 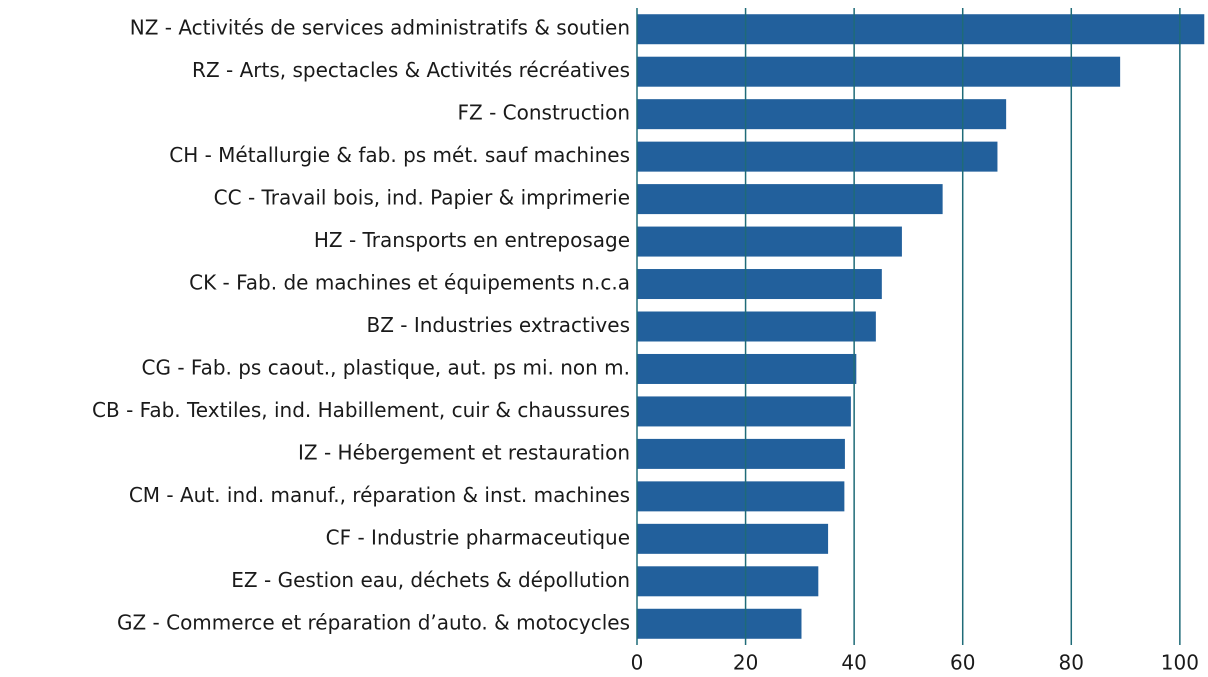 I want to click on y-tick-label: FZ - Construction, so click(x=544, y=113).